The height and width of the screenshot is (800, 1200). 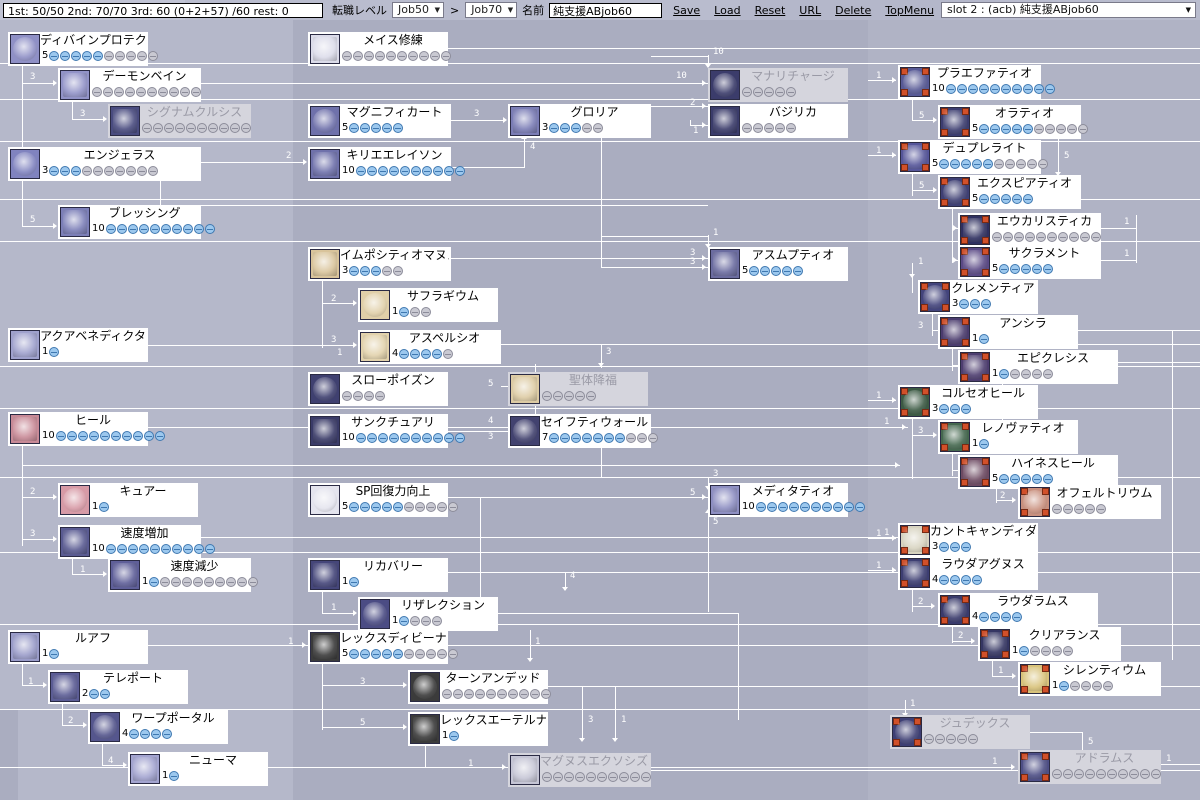 What do you see at coordinates (78, 647) in the screenshot?
I see `skill-node-ruwach: ルアフ 1` at bounding box center [78, 647].